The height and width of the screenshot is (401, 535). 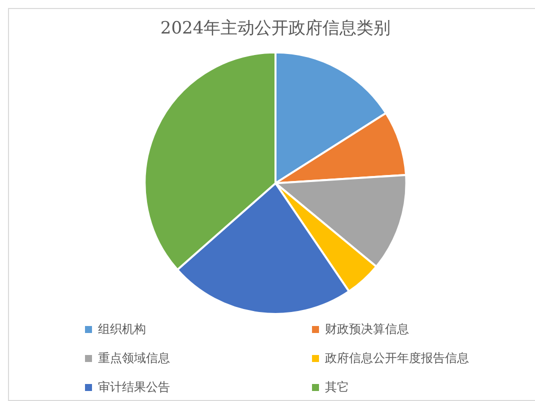 What do you see at coordinates (275, 28) in the screenshot?
I see `chart-title: 2024年主动公开政府信息类别` at bounding box center [275, 28].